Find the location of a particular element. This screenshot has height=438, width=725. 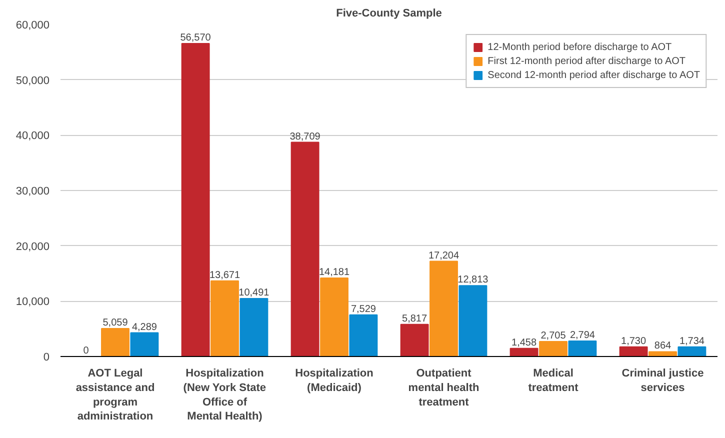

data-label: 1,734 is located at coordinates (692, 341).